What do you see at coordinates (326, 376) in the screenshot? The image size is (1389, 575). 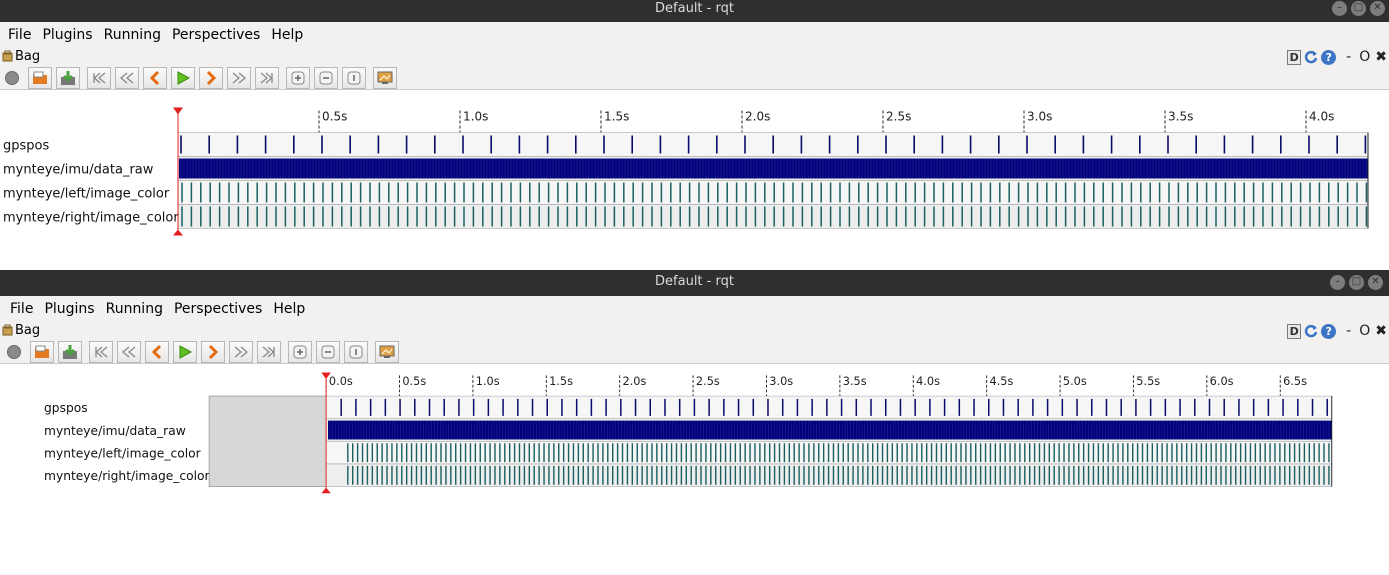 I see `playhead-top` at bounding box center [326, 376].